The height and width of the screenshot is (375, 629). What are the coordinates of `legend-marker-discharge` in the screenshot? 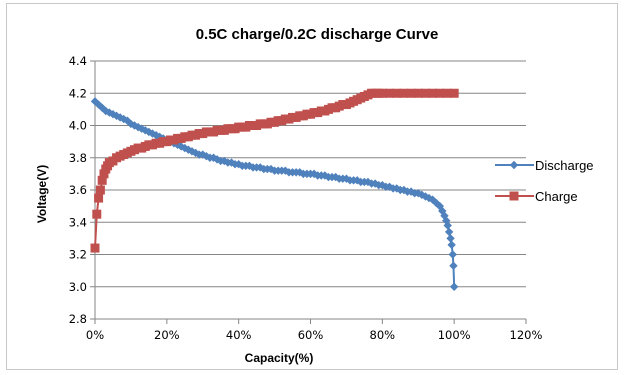 It's located at (514, 165).